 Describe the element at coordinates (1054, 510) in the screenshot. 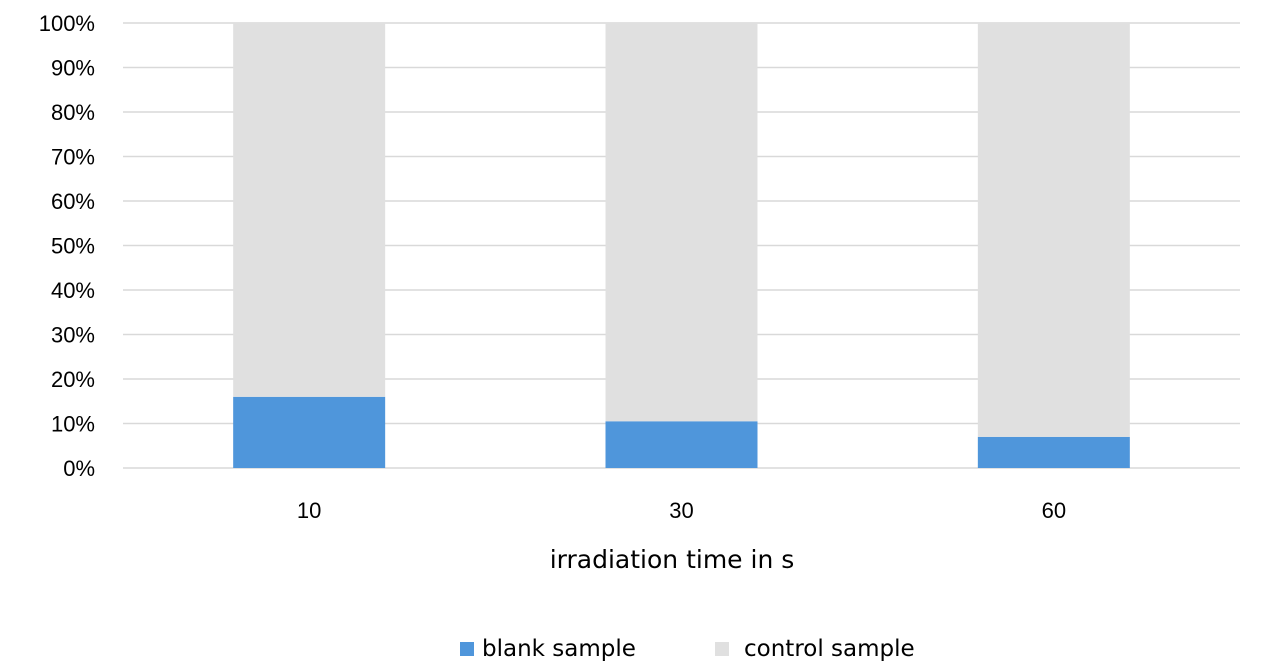

I see `x-tick-label: 60` at that location.